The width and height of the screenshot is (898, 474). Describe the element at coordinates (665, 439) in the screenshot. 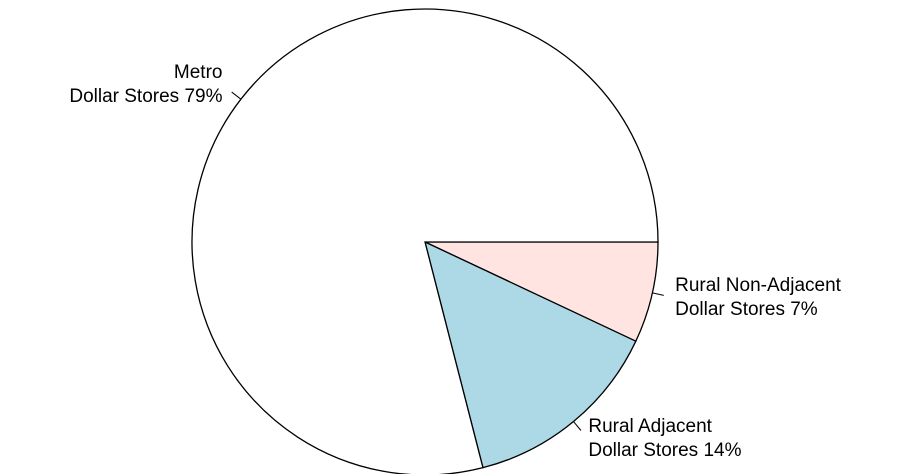

I see `slice-label: Rural Adjacent Dollar Stores 14%` at that location.